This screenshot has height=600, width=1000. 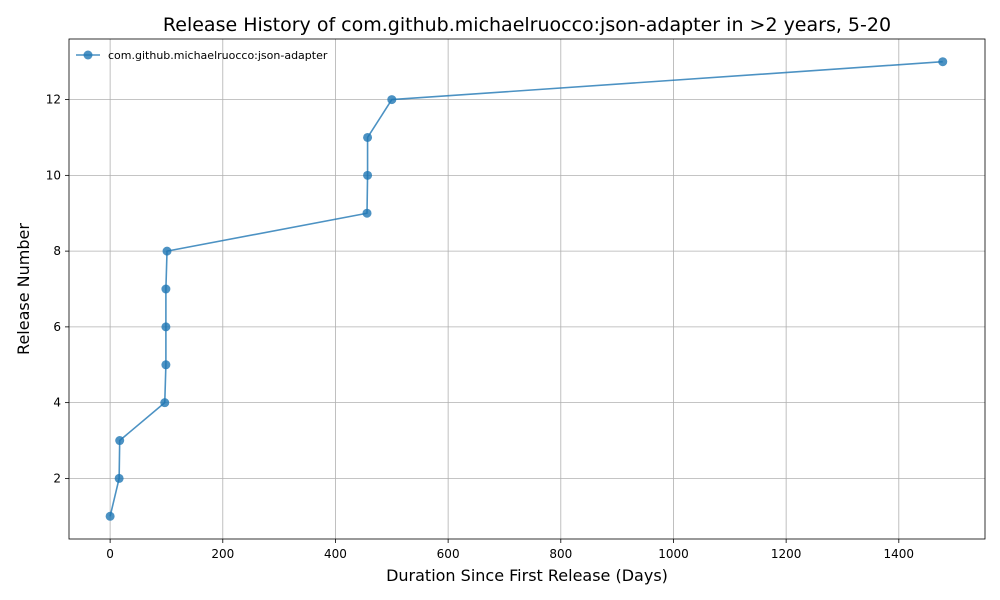 I want to click on x-tick-label: 400, so click(x=335, y=554).